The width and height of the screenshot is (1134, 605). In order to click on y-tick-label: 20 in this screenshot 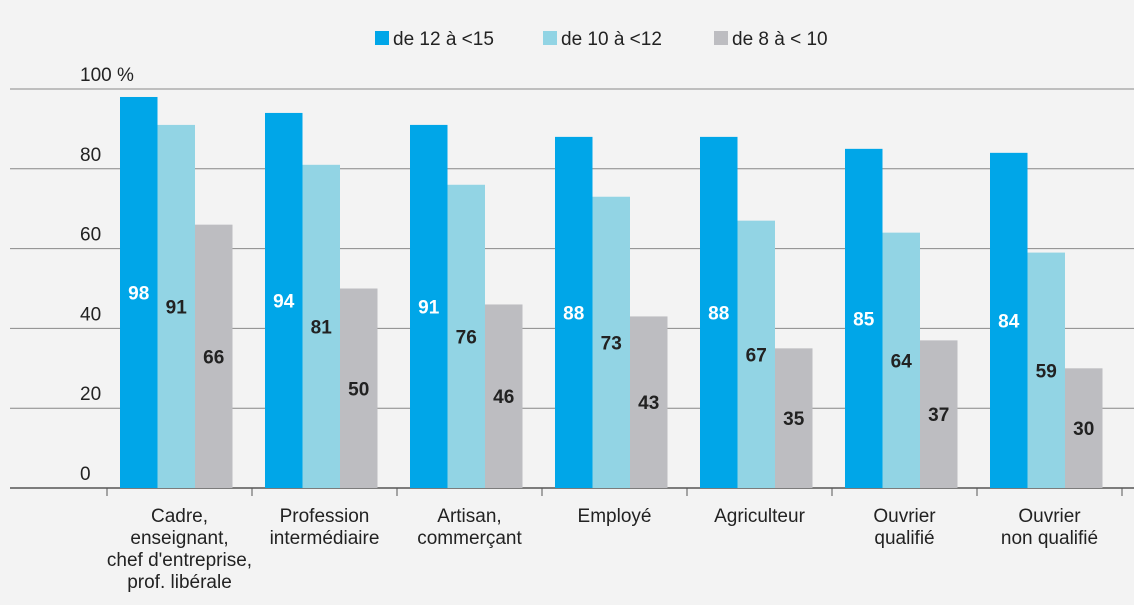, I will do `click(90, 394)`.